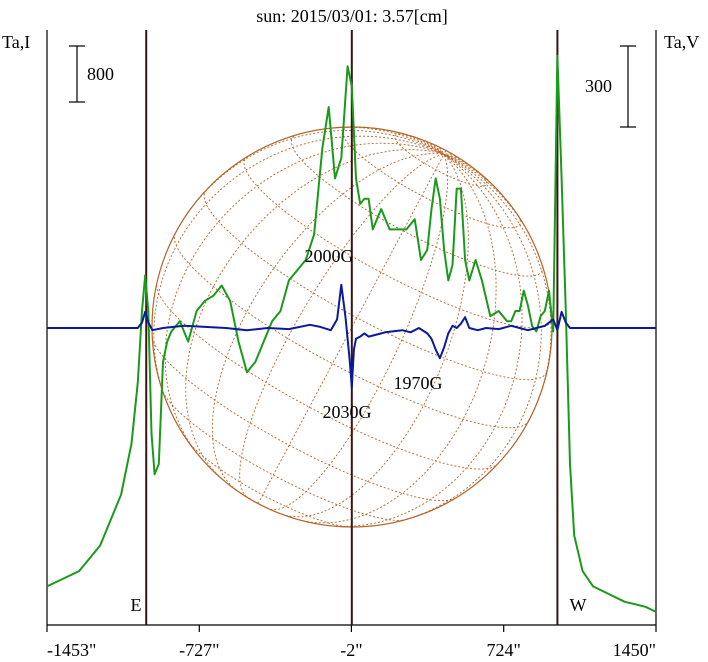 This screenshot has width=708, height=662. Describe the element at coordinates (100, 74) in the screenshot. I see `left-scale-bar-label: 800` at that location.